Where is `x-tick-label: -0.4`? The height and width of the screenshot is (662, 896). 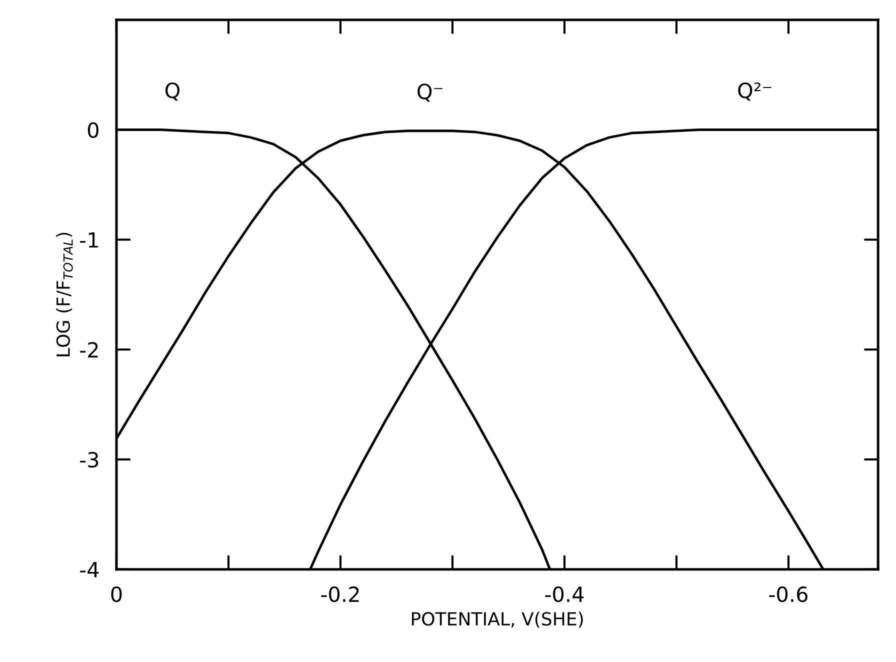 x-tick-label: -0.4 is located at coordinates (564, 594).